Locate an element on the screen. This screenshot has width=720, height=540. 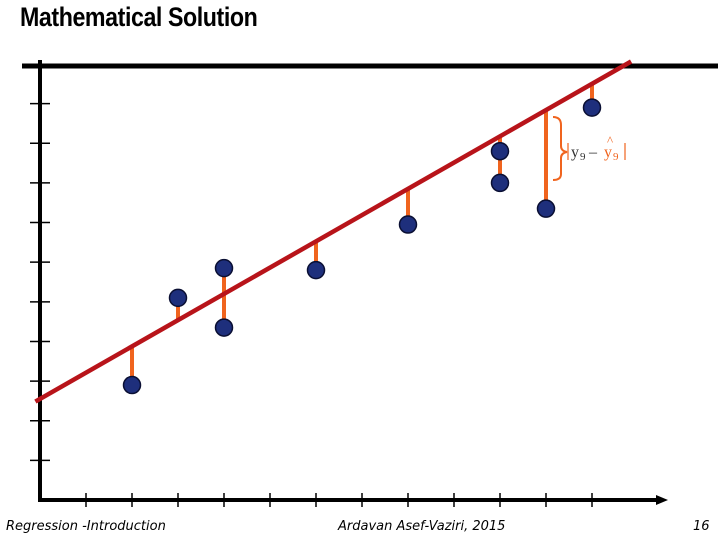
residual-annotation: y 9 – ^ y 9 is located at coordinates (589, 148).